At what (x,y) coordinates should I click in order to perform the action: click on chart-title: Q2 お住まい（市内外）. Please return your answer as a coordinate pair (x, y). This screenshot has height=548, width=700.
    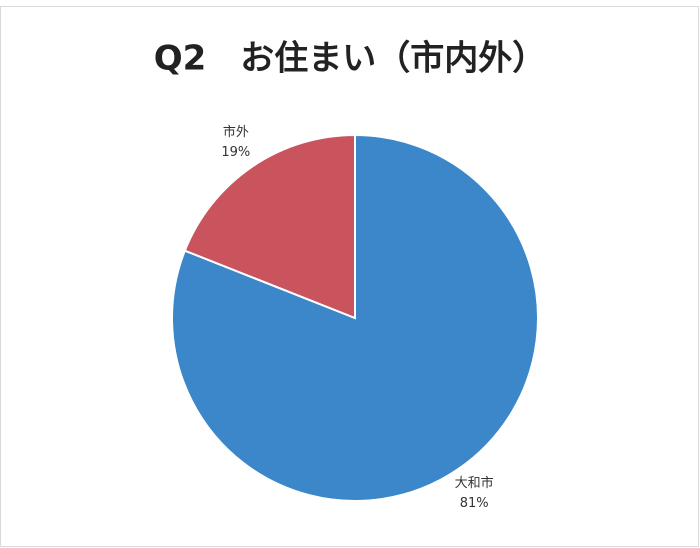
    Looking at the image, I should click on (350, 59).